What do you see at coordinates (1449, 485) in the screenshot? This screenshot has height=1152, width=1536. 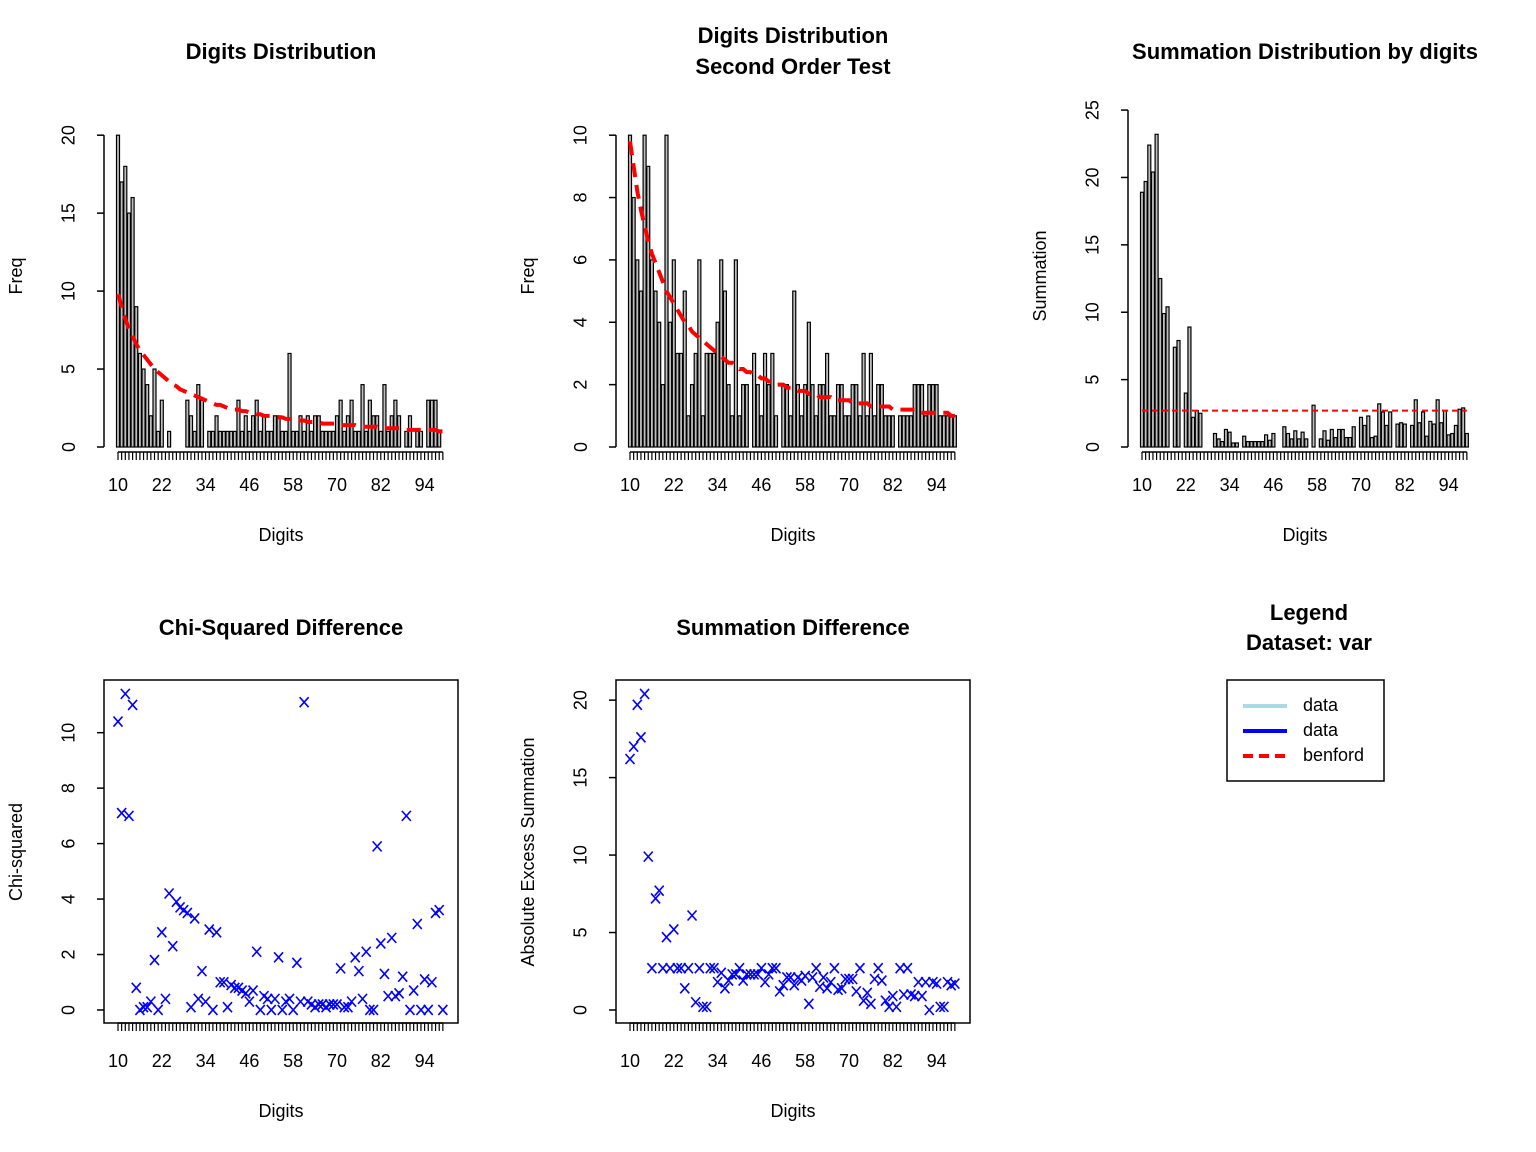 I see `x-tick-label: 94` at bounding box center [1449, 485].